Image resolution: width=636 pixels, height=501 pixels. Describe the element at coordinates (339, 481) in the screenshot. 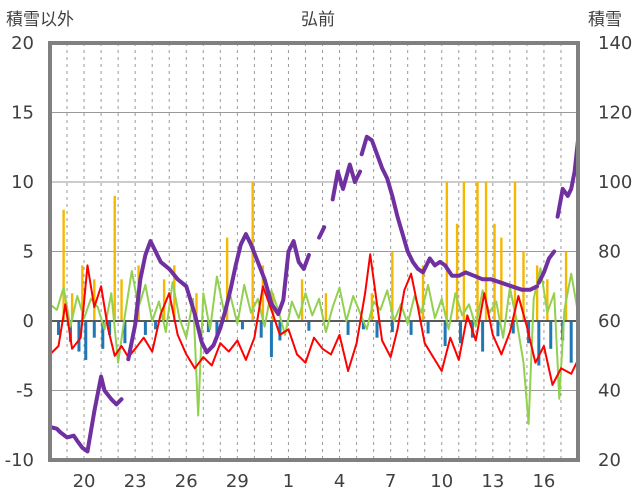

I see `x-tick-label: 4` at that location.